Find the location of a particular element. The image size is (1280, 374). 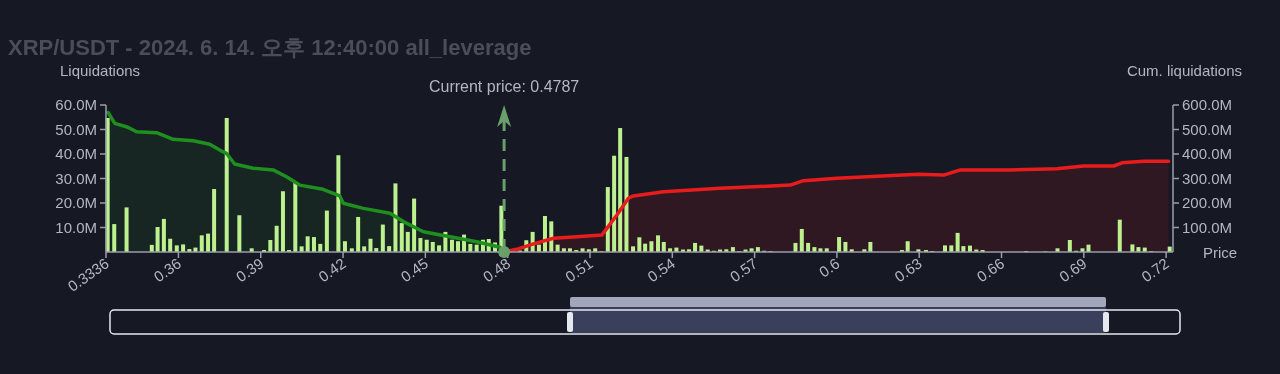

y2-tick-label: 100.0M is located at coordinates (1207, 227).